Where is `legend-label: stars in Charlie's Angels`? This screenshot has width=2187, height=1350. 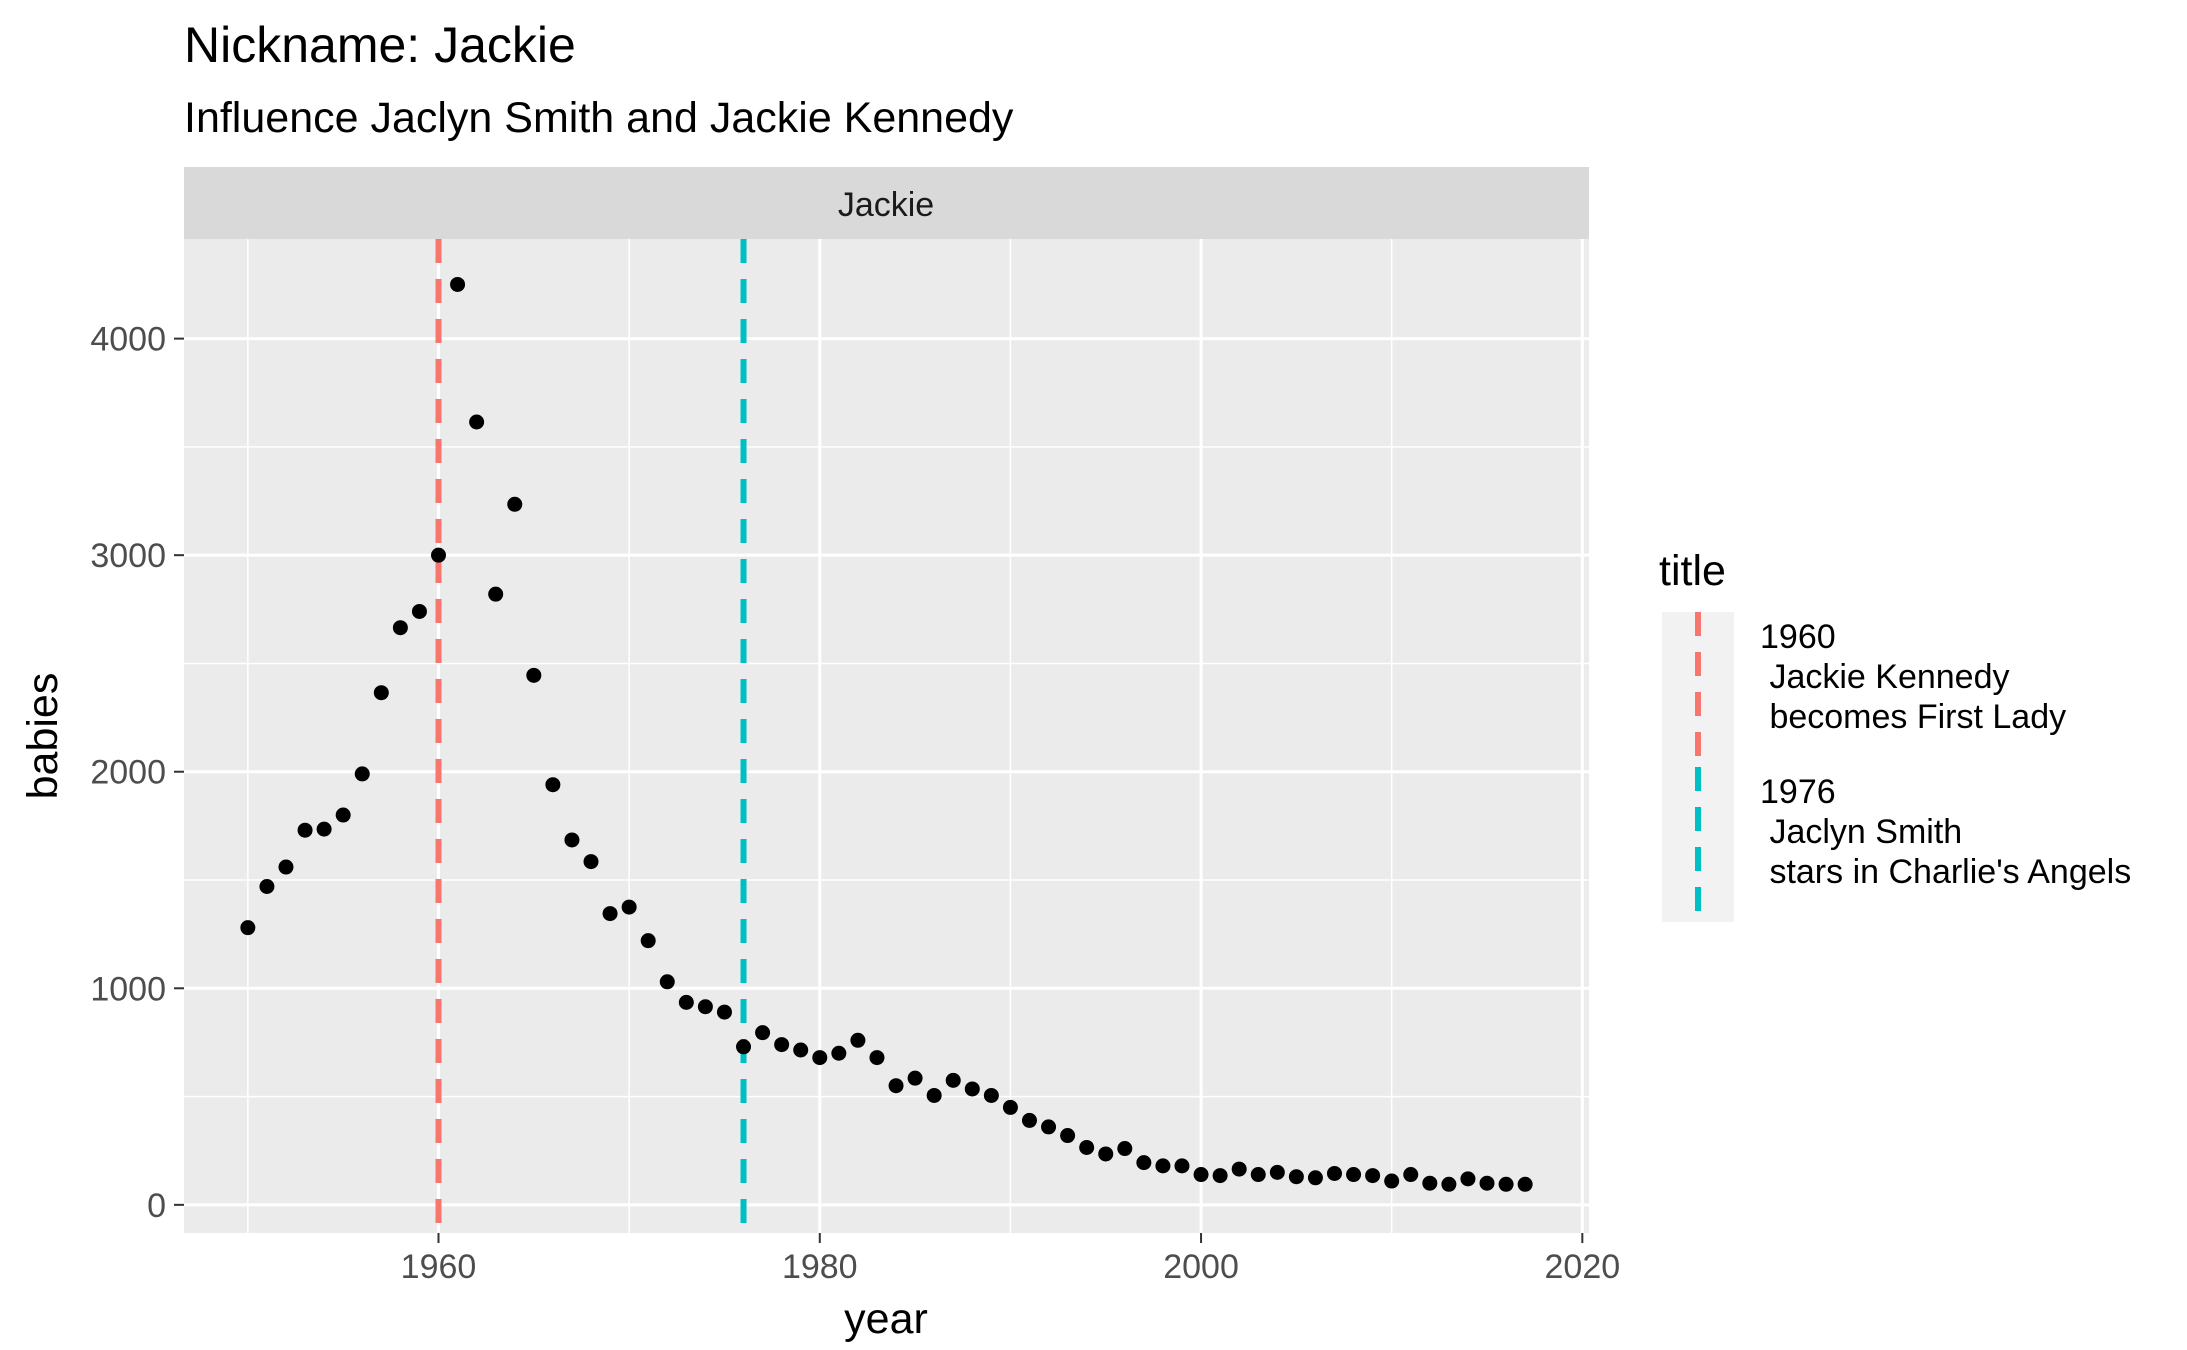
legend-label: stars in Charlie's Angels is located at coordinates (1945, 872).